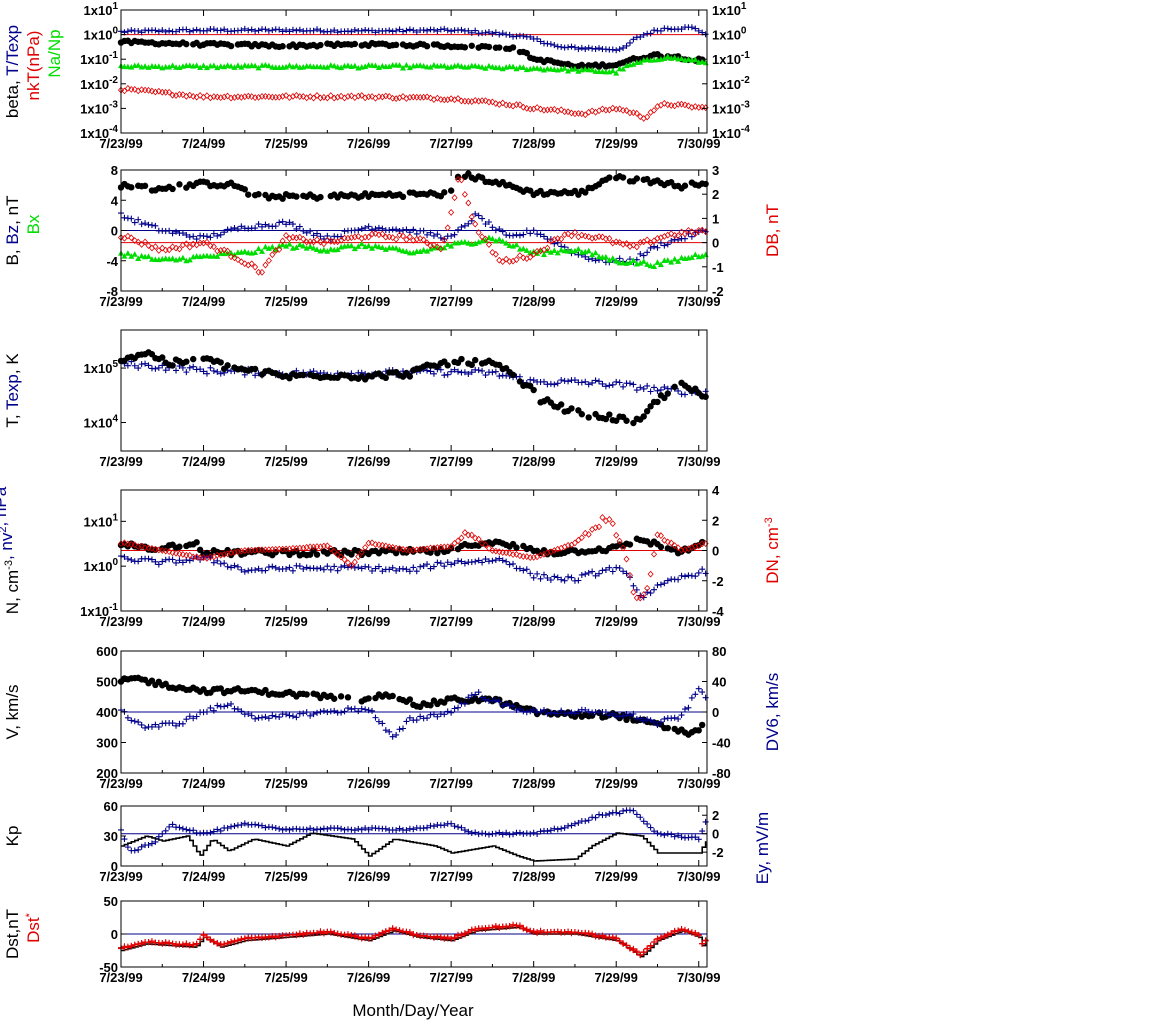 The image size is (1152, 1024). What do you see at coordinates (772, 230) in the screenshot?
I see `right-axis-label: DB, nT` at bounding box center [772, 230].